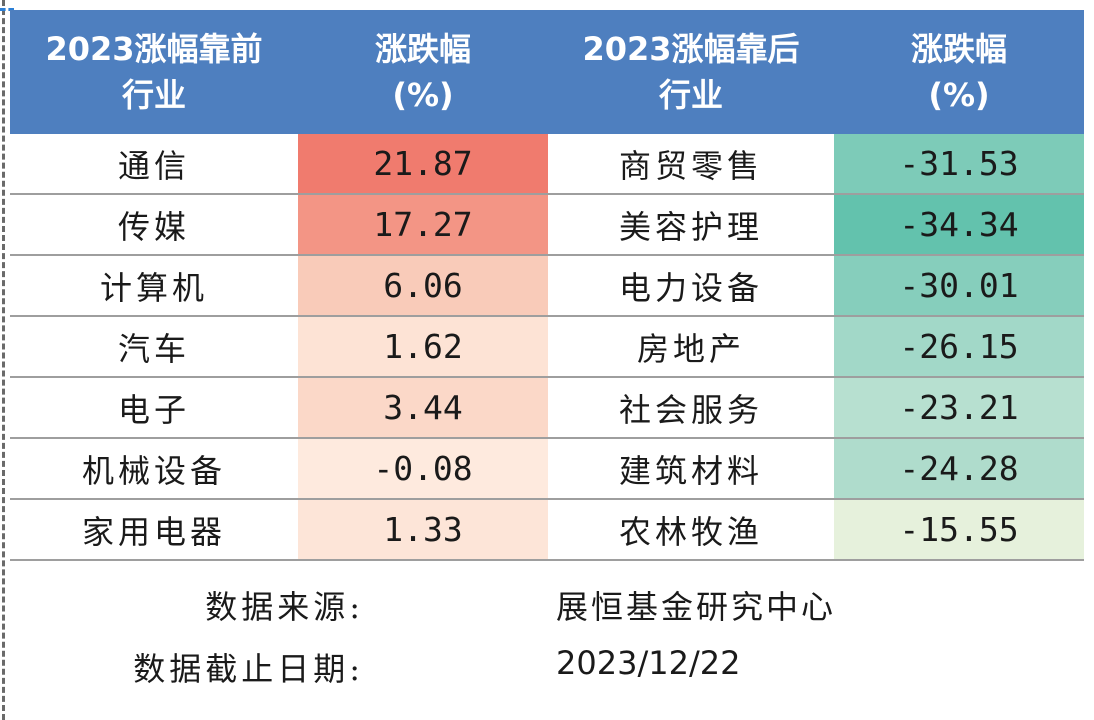  I want to click on table-row: 机械设备 -0.08 建筑材料 -24.28, so click(547, 469).